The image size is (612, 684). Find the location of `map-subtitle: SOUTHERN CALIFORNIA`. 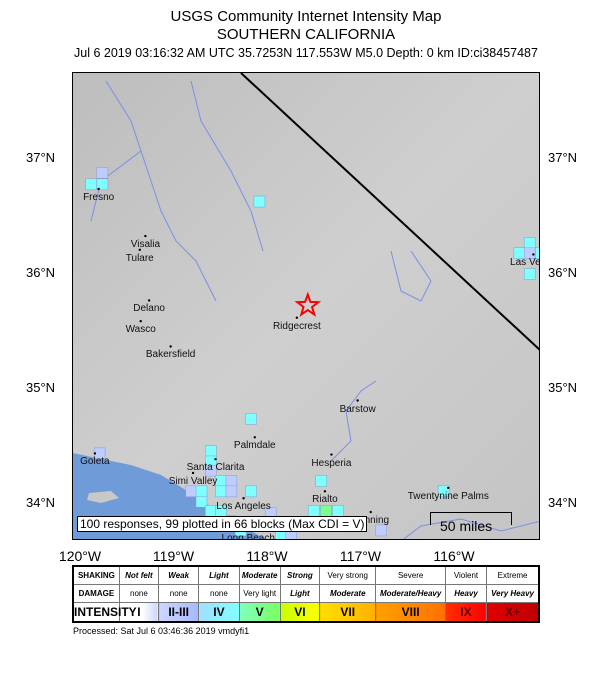

map-subtitle: SOUTHERN CALIFORNIA is located at coordinates (306, 34).